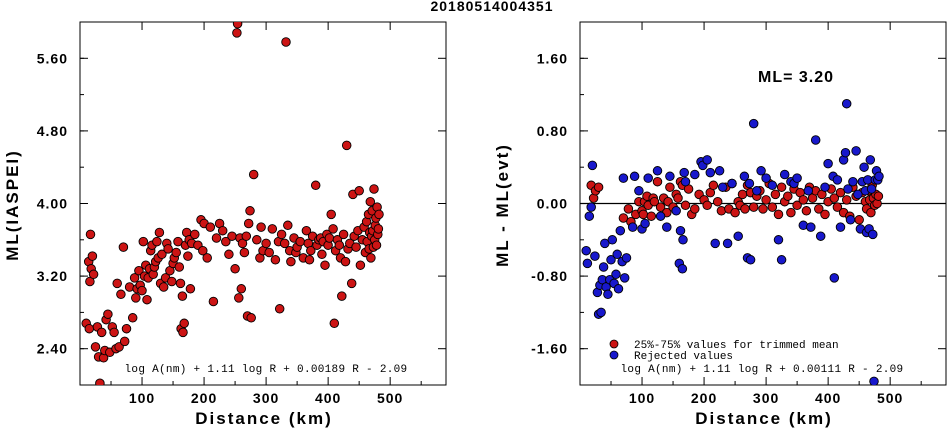 The image size is (947, 428). I want to click on right-y-tick-label: 0.80, so click(552, 131).